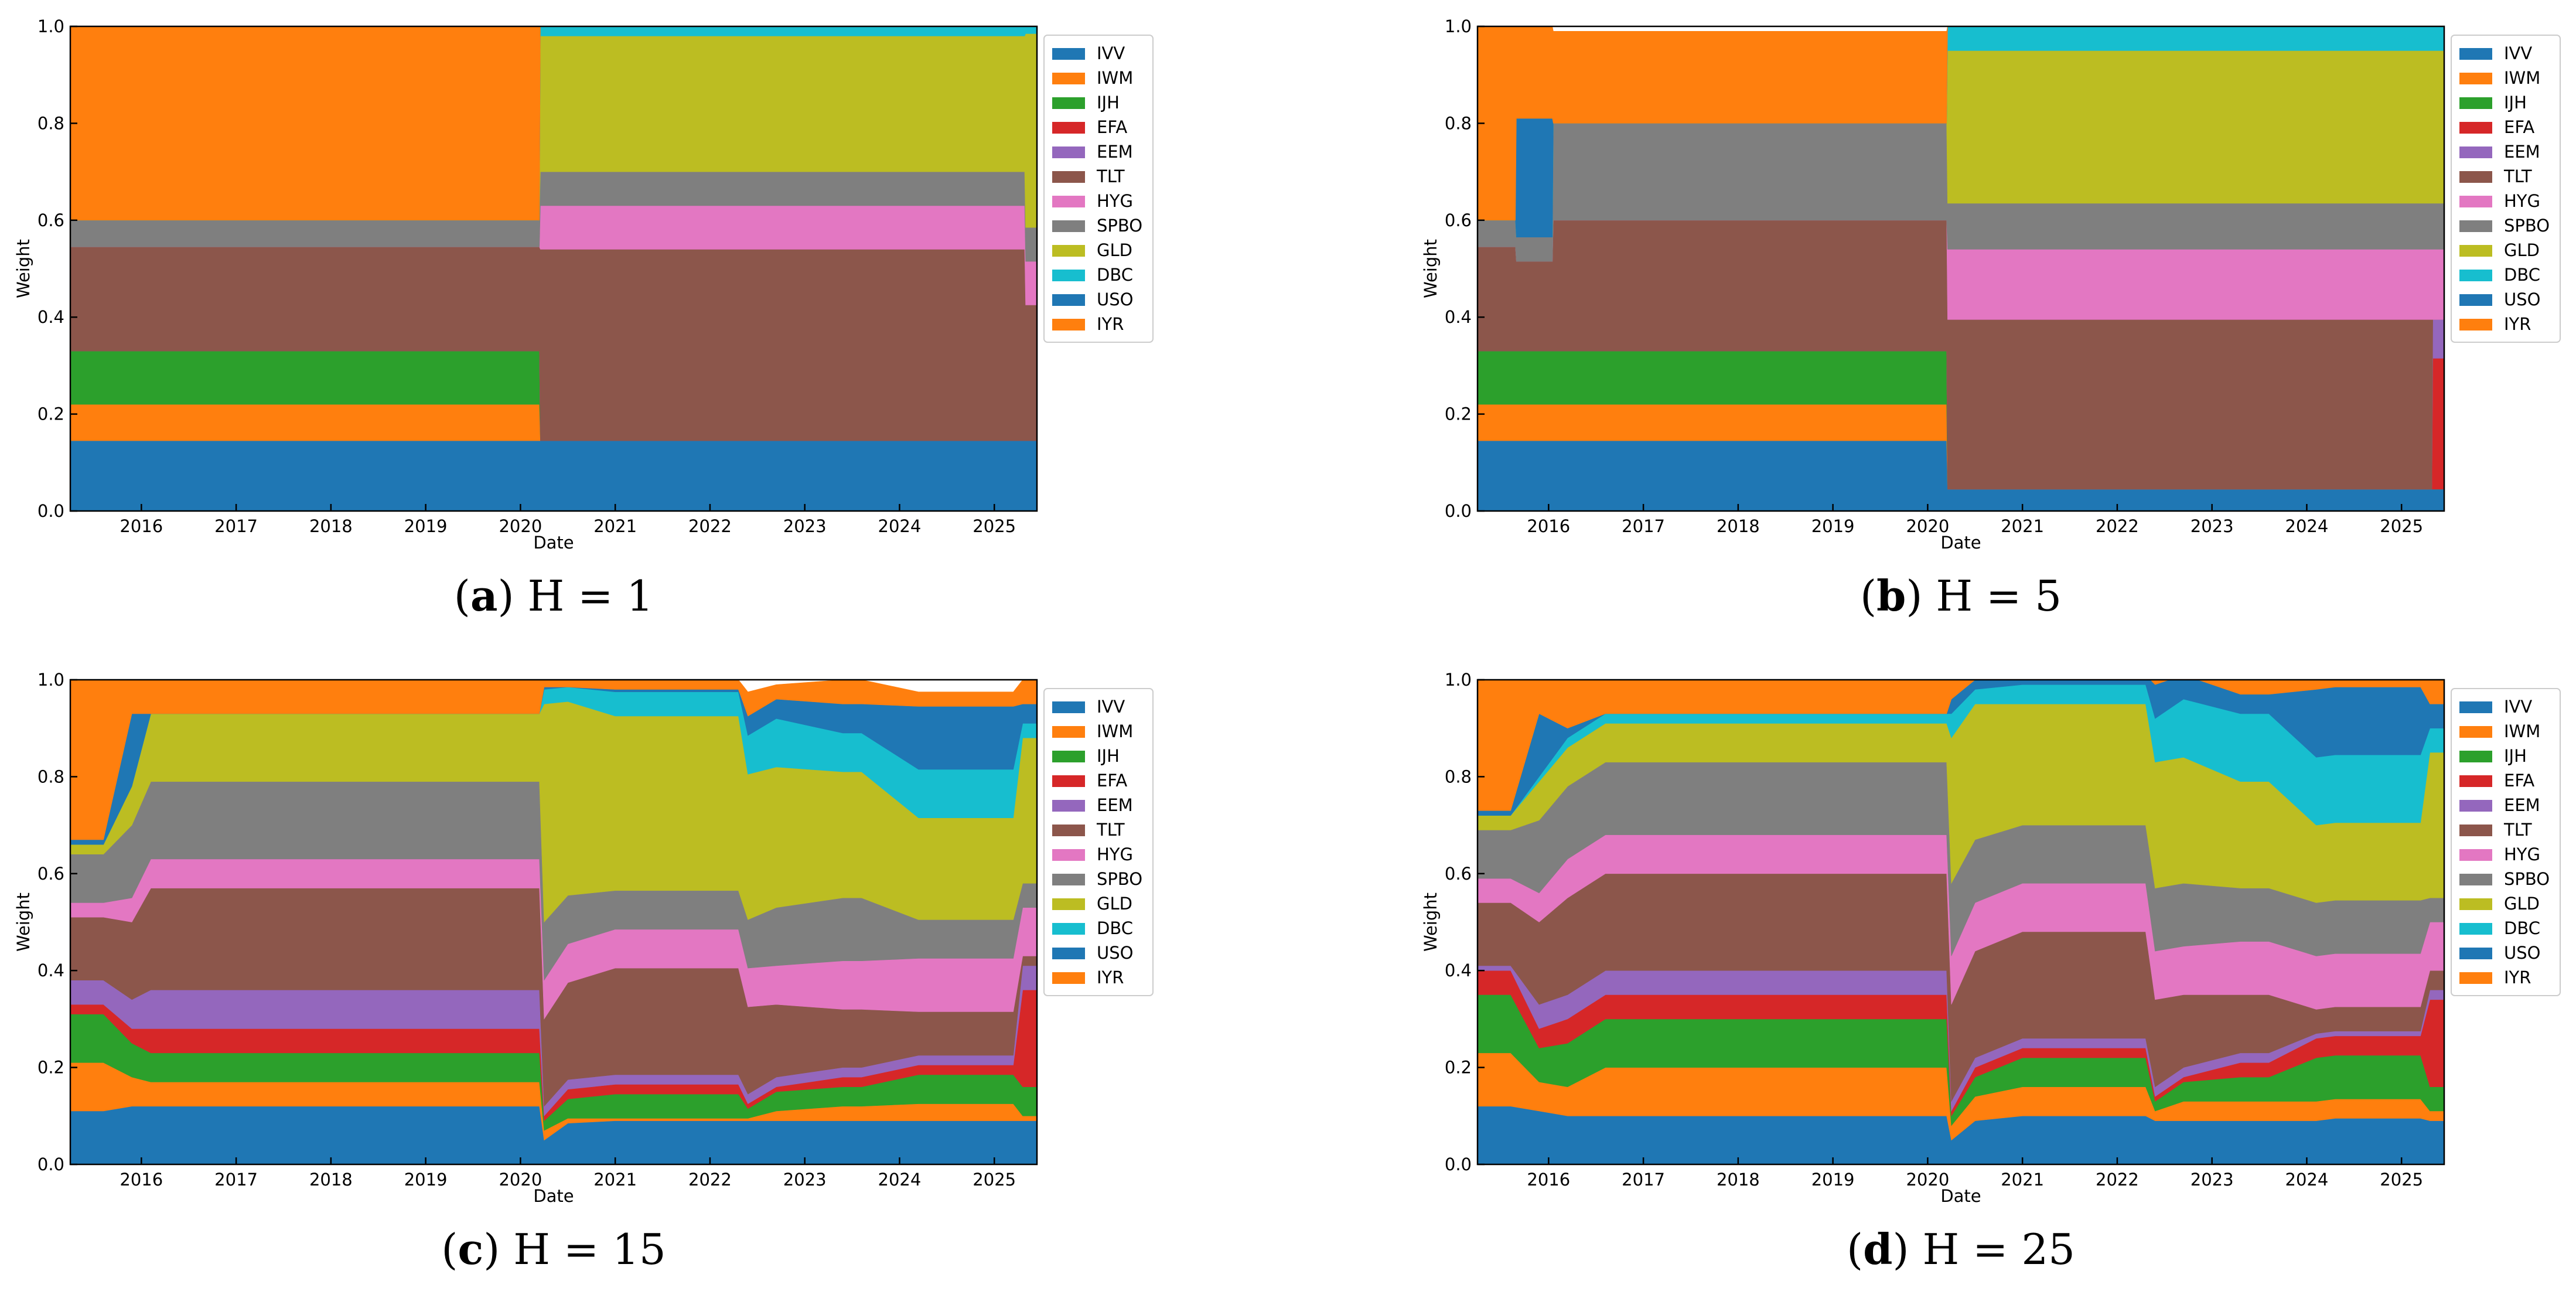 The width and height of the screenshot is (2576, 1298). Describe the element at coordinates (51, 776) in the screenshot. I see `y-tick-label: 0.8` at that location.